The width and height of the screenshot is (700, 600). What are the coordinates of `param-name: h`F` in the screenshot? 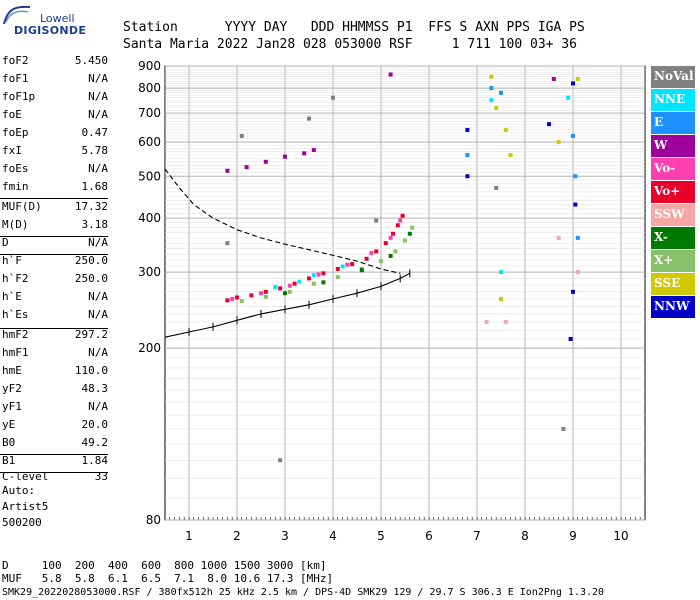 It's located at (12, 260).